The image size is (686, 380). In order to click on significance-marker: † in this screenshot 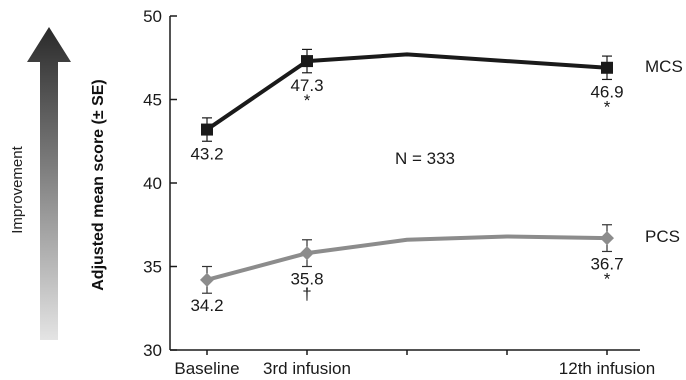, I will do `click(306, 294)`.